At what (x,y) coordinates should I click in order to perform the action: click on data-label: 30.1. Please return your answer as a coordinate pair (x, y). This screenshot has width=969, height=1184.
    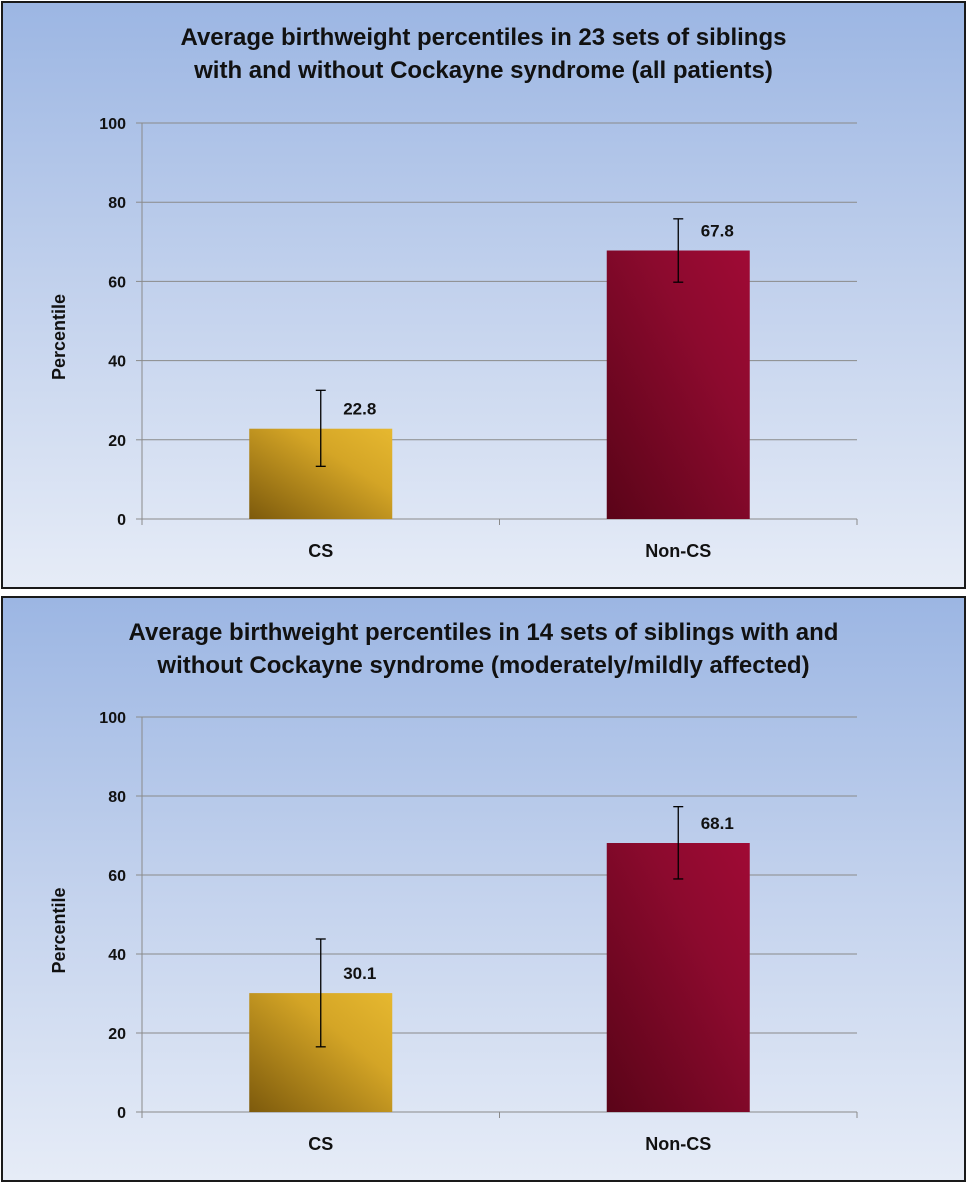
    Looking at the image, I should click on (359, 973).